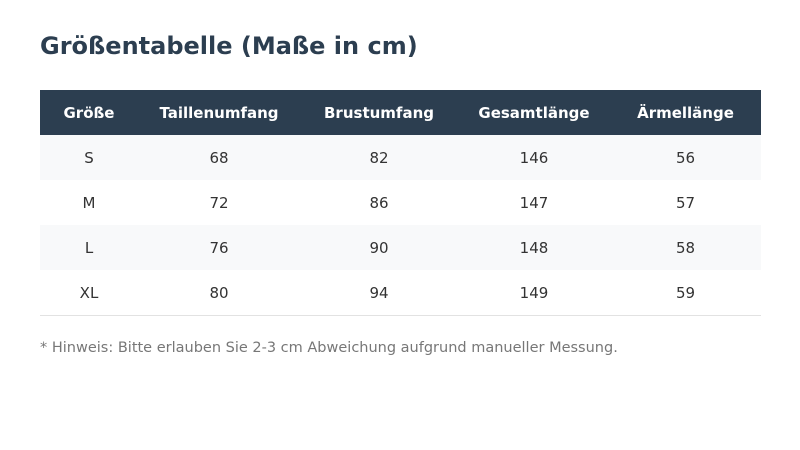 The height and width of the screenshot is (450, 800). Describe the element at coordinates (379, 157) in the screenshot. I see `table-cell: 82` at that location.